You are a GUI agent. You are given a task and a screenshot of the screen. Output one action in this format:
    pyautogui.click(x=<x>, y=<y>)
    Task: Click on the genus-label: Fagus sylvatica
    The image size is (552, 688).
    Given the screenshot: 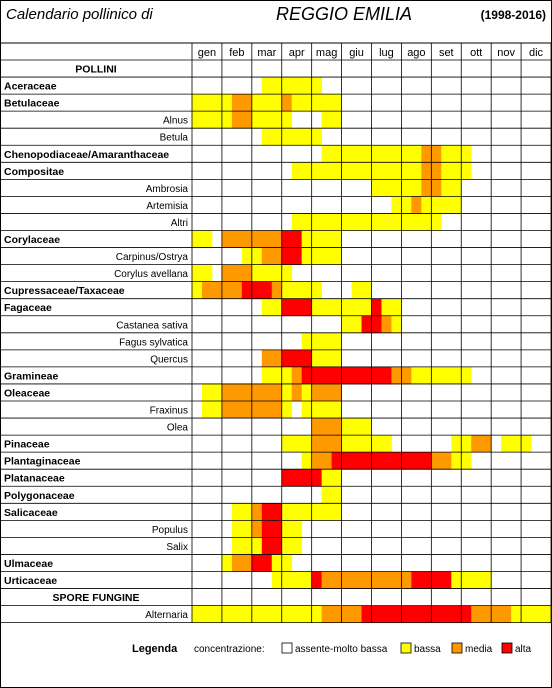 What is the action you would take?
    pyautogui.click(x=153, y=342)
    